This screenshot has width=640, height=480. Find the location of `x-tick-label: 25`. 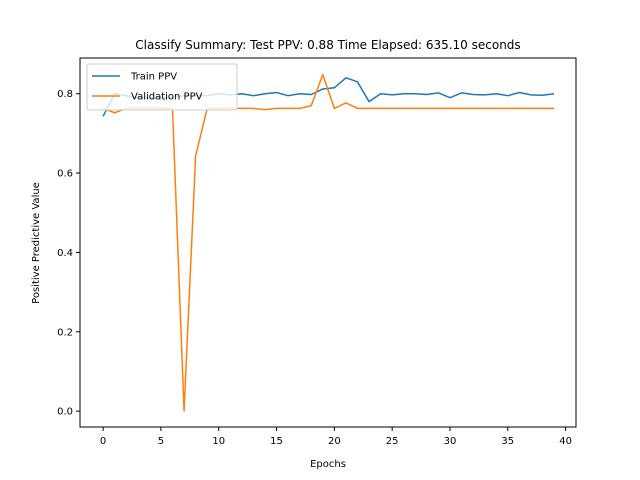

x-tick-label: 25 is located at coordinates (392, 441).